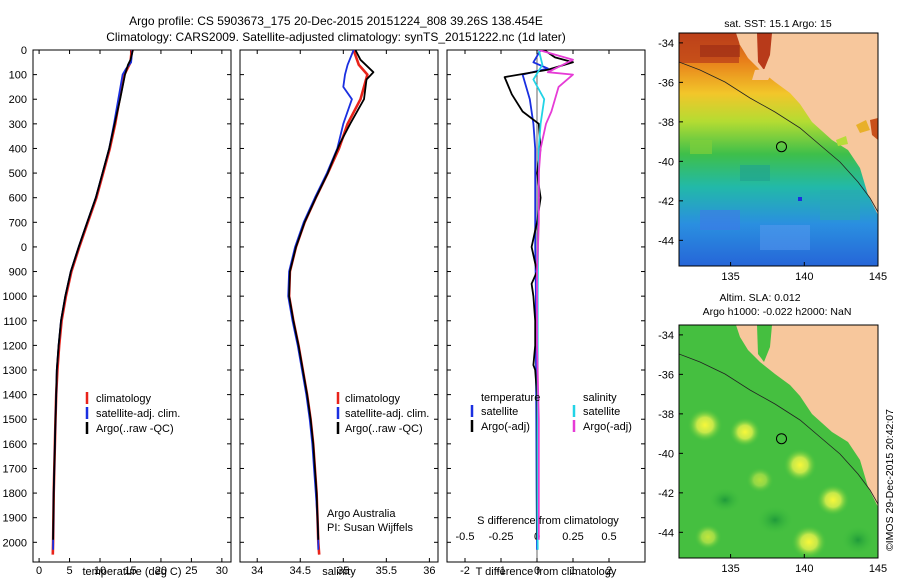 The image size is (900, 585). What do you see at coordinates (666, 202) in the screenshot?
I see `y-tick-label: -42` at bounding box center [666, 202].